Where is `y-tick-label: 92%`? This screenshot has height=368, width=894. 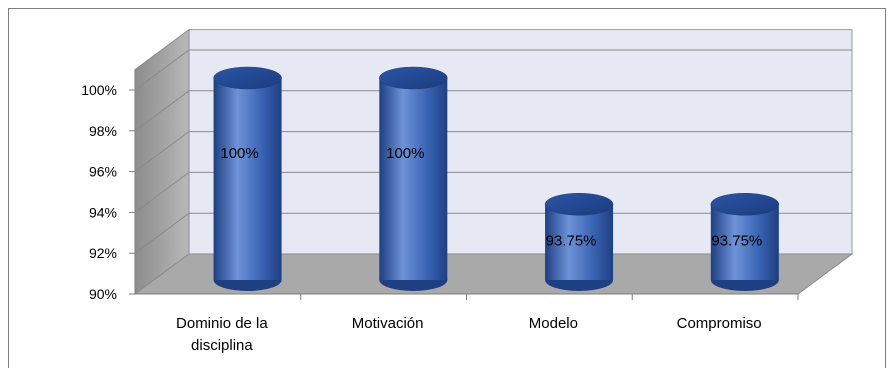 y-tick-label: 92% is located at coordinates (103, 253).